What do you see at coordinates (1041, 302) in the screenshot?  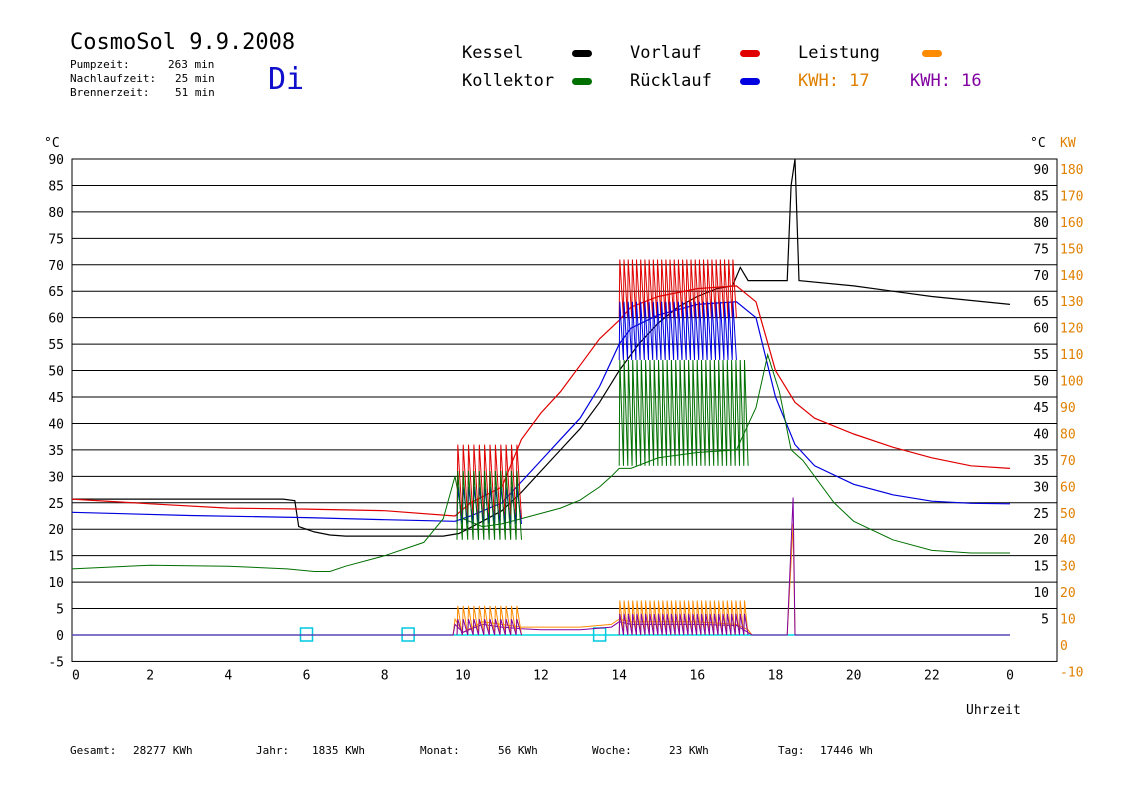 I see `y-tick-right: 65` at bounding box center [1041, 302].